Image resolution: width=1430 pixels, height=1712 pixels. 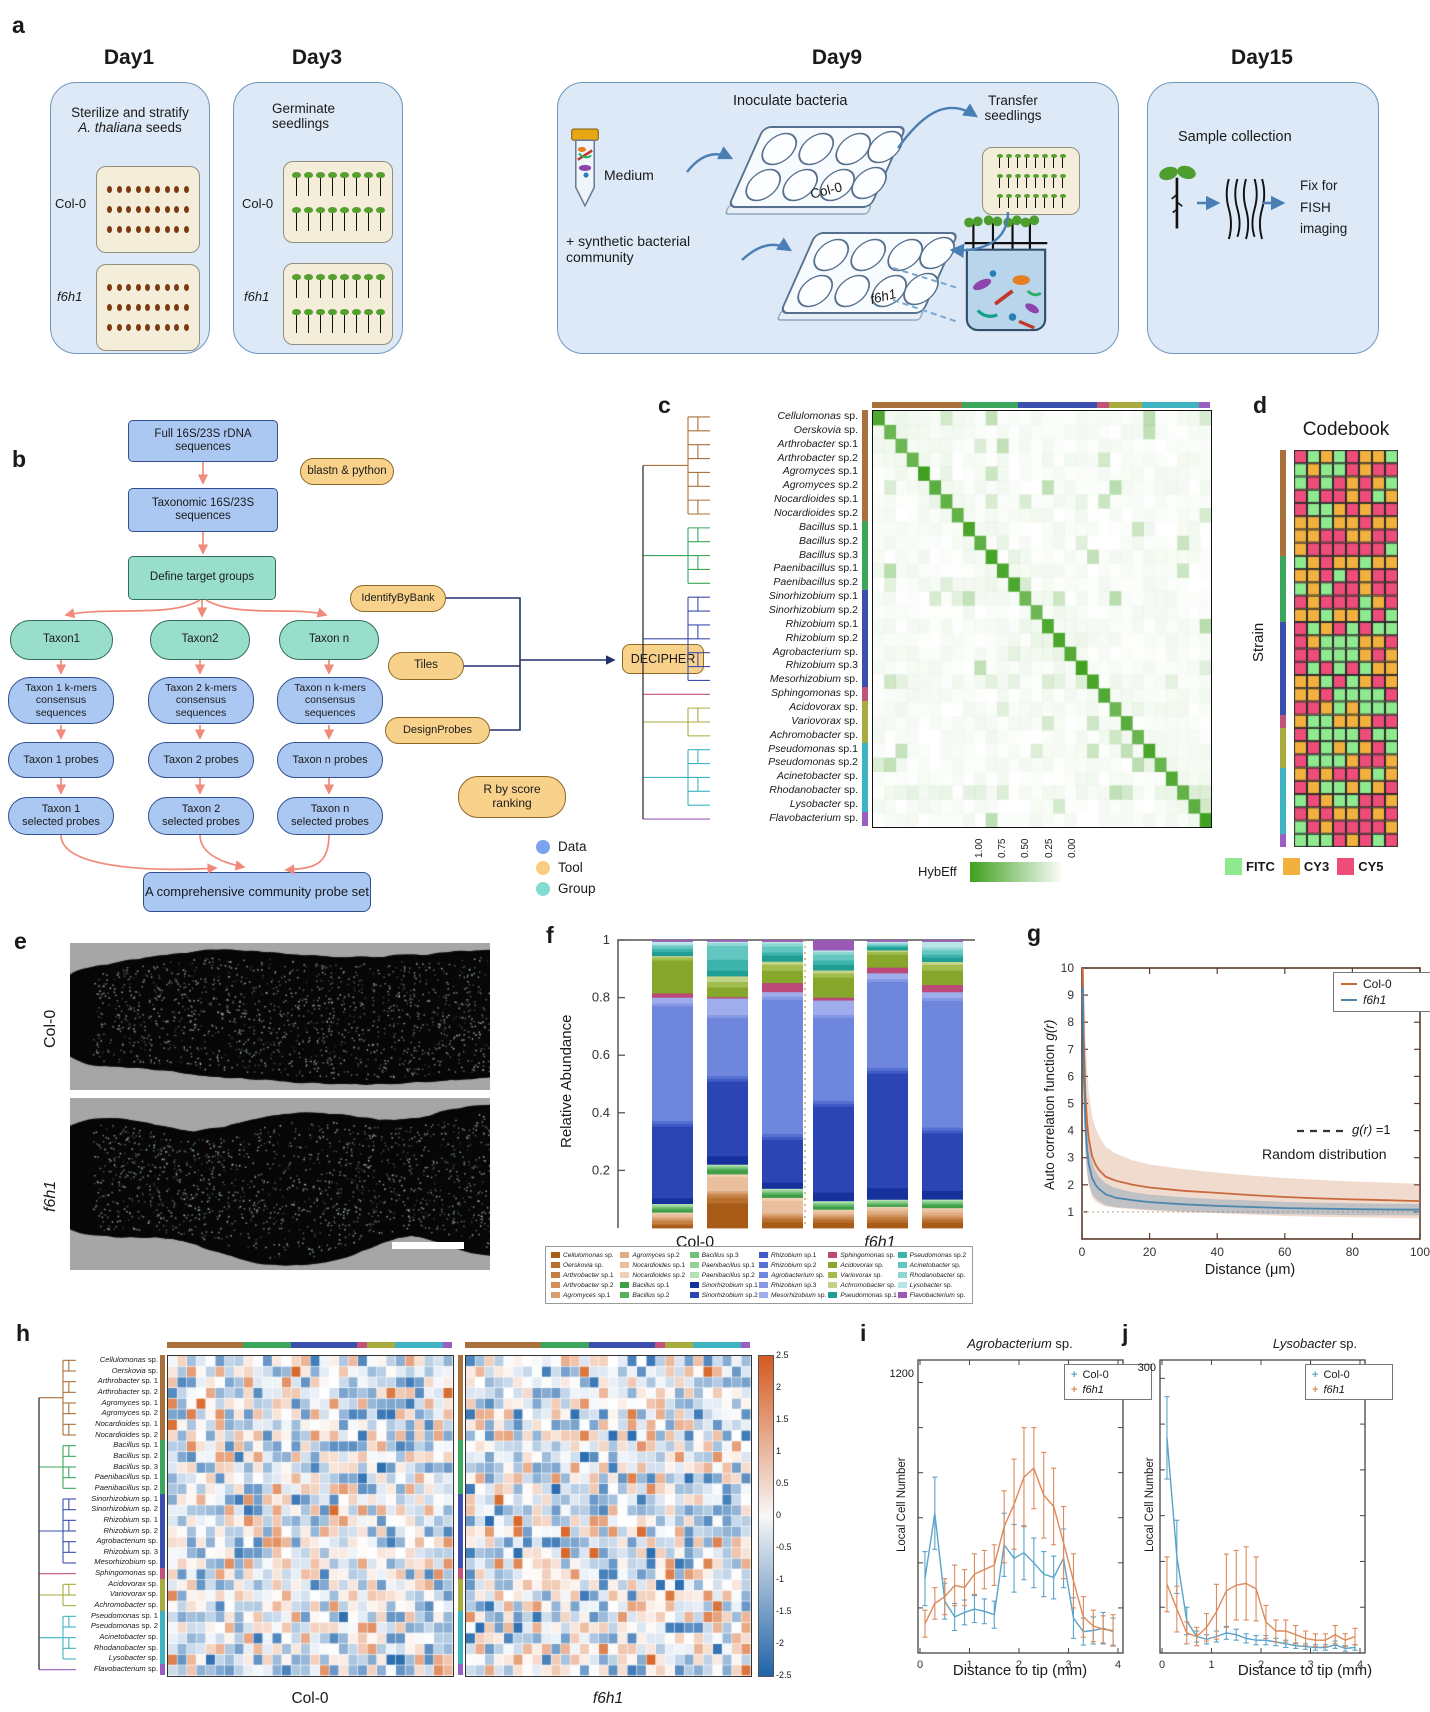 What do you see at coordinates (798, 1275) in the screenshot?
I see `legend-label: Agrobacterium sp.` at bounding box center [798, 1275].